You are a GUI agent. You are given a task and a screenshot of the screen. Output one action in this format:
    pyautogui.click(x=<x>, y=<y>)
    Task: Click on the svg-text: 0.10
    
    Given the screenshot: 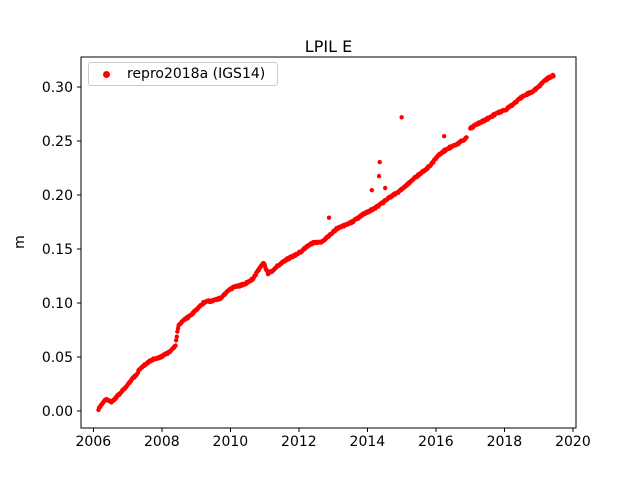 What is the action you would take?
    pyautogui.click(x=57, y=304)
    